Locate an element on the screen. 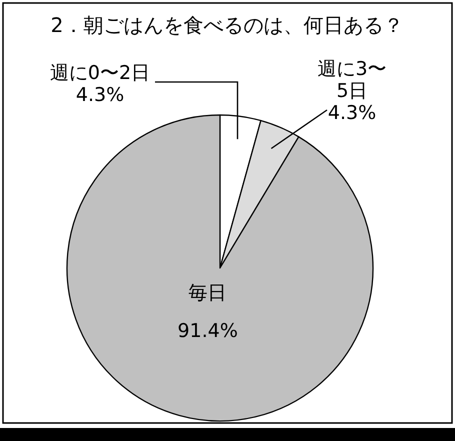 The height and width of the screenshot is (441, 455). data-label: 91.4% is located at coordinates (207, 331).